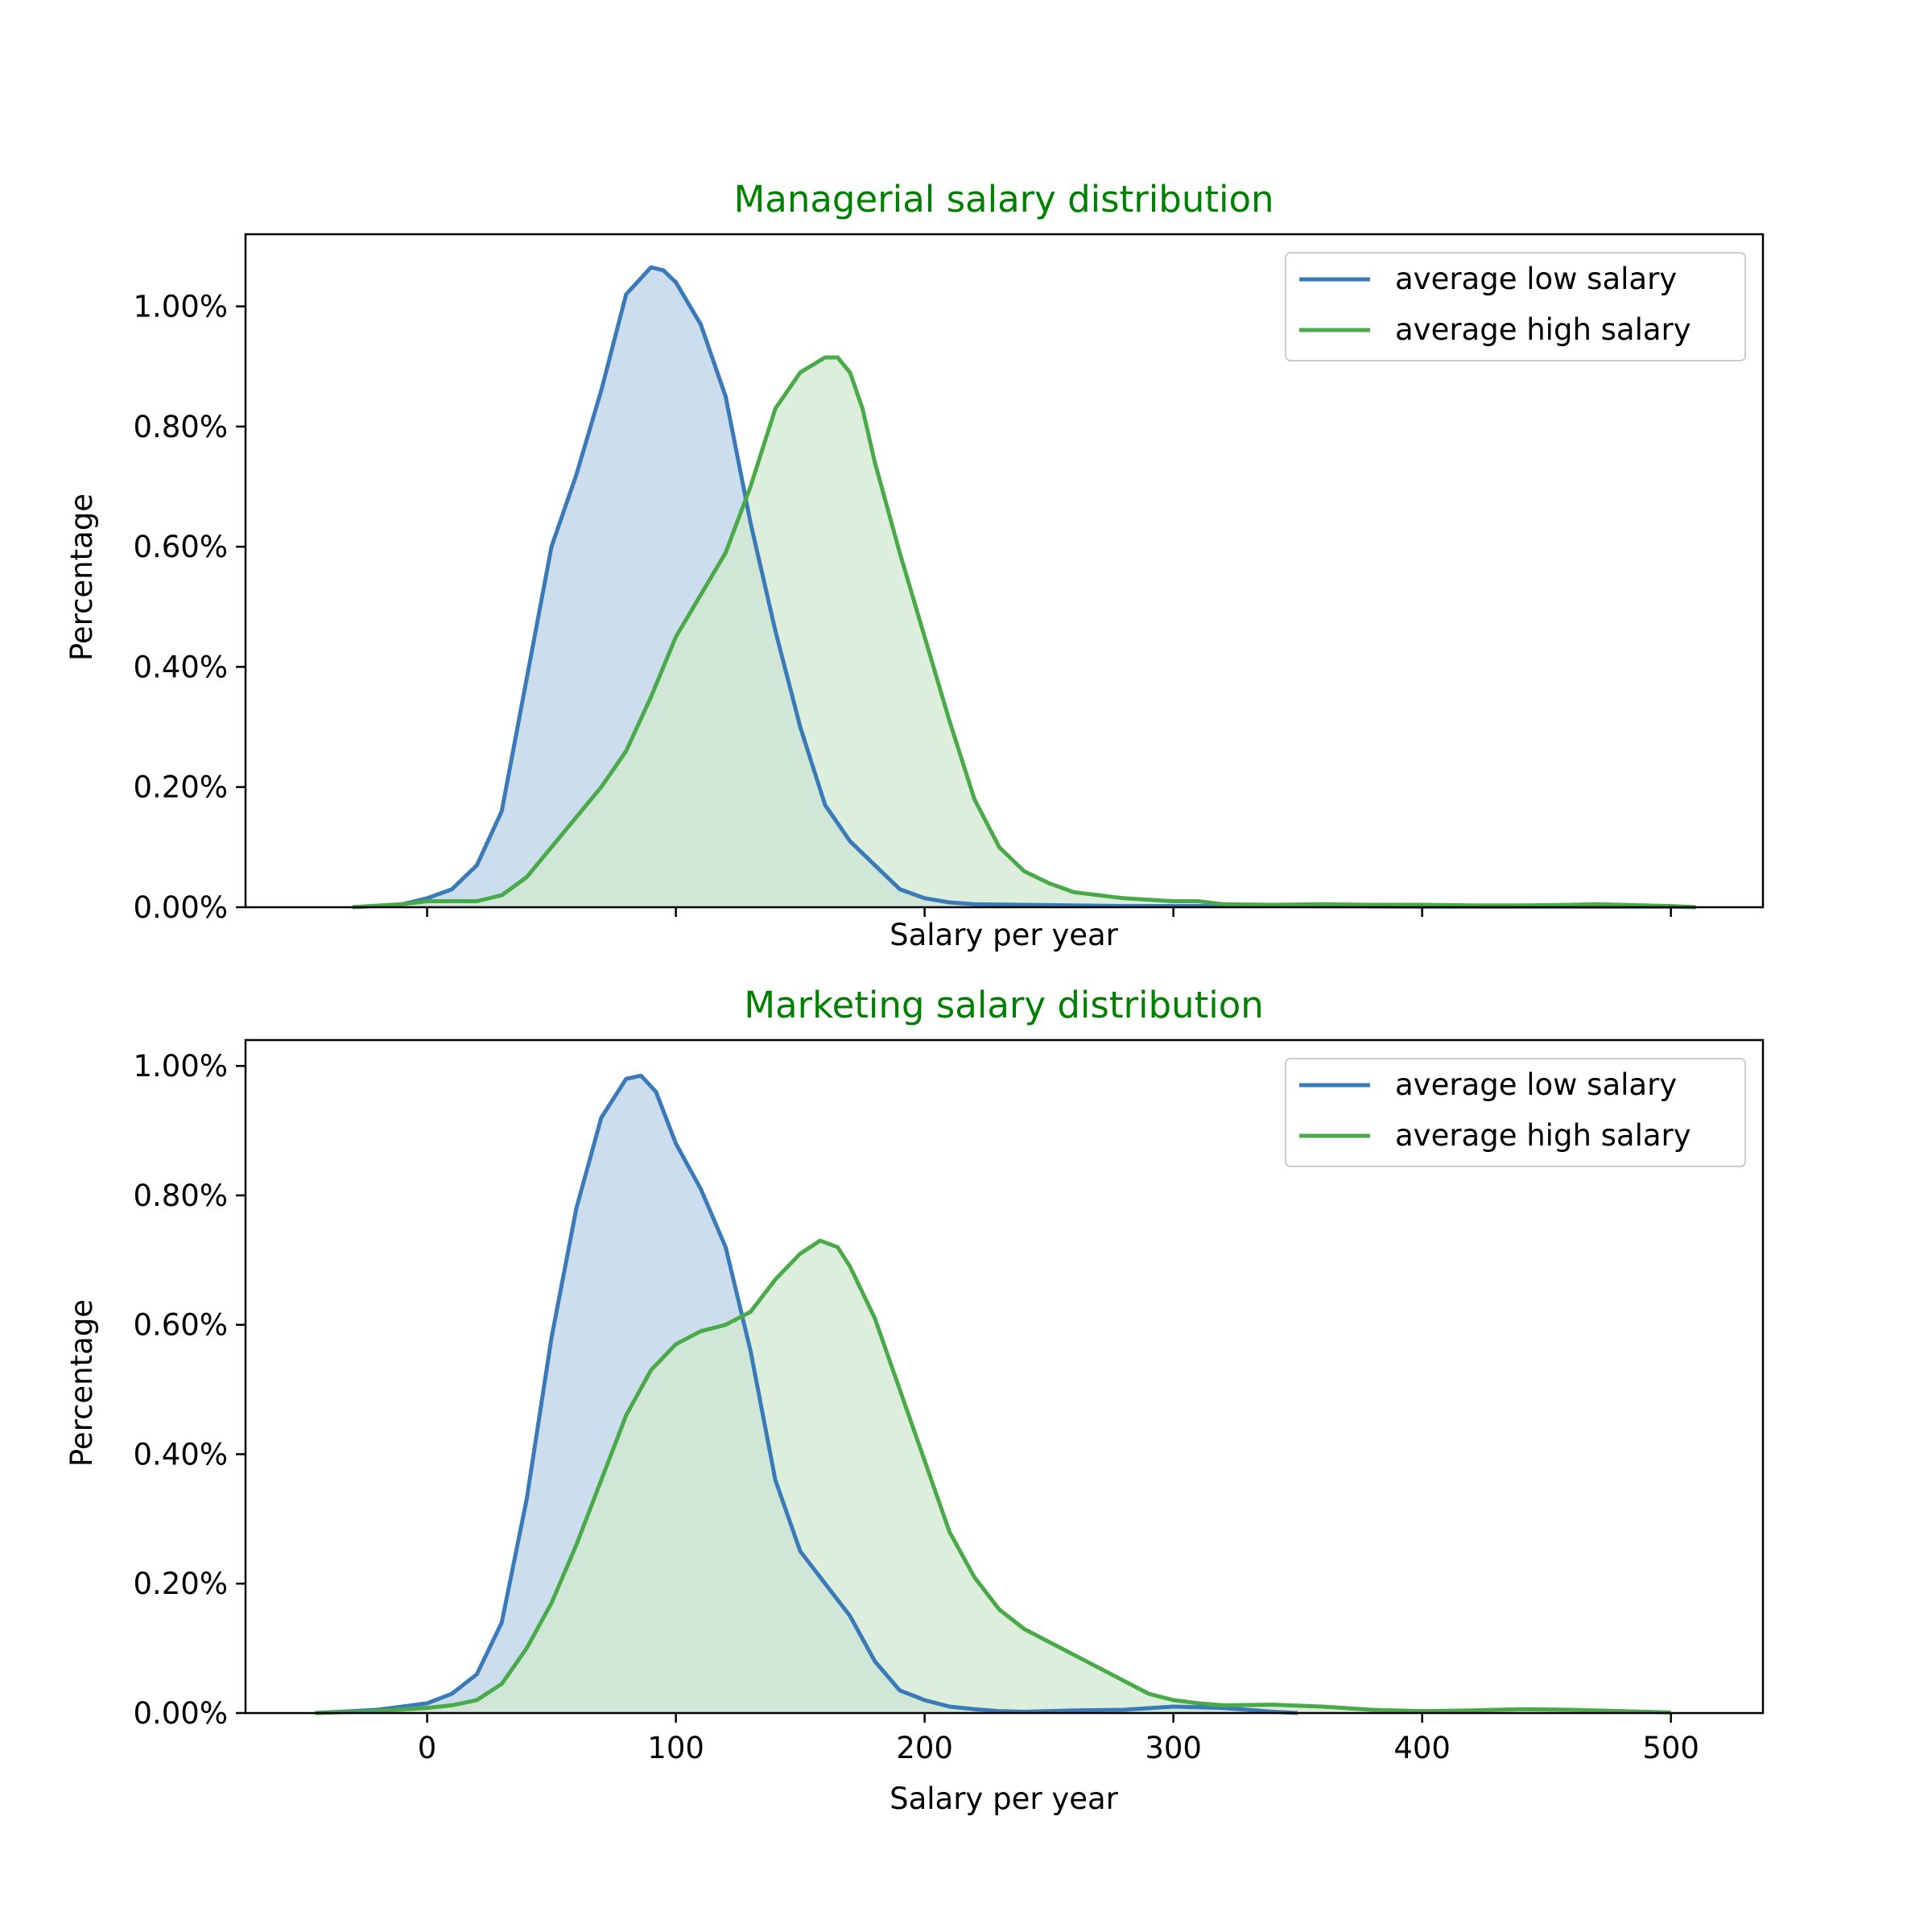 This screenshot has height=1932, width=1932. I want to click on x-tick-label: 200, so click(925, 1748).